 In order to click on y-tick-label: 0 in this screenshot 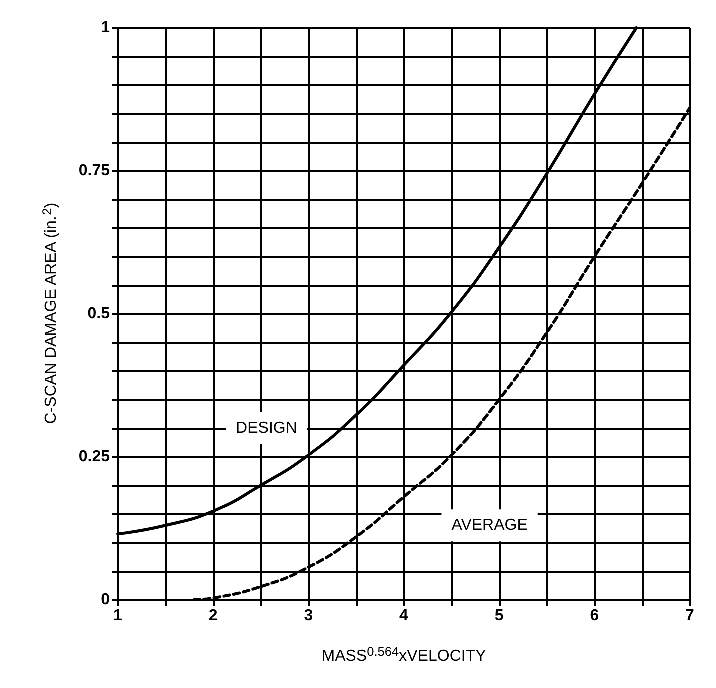, I will do `click(105, 600)`.